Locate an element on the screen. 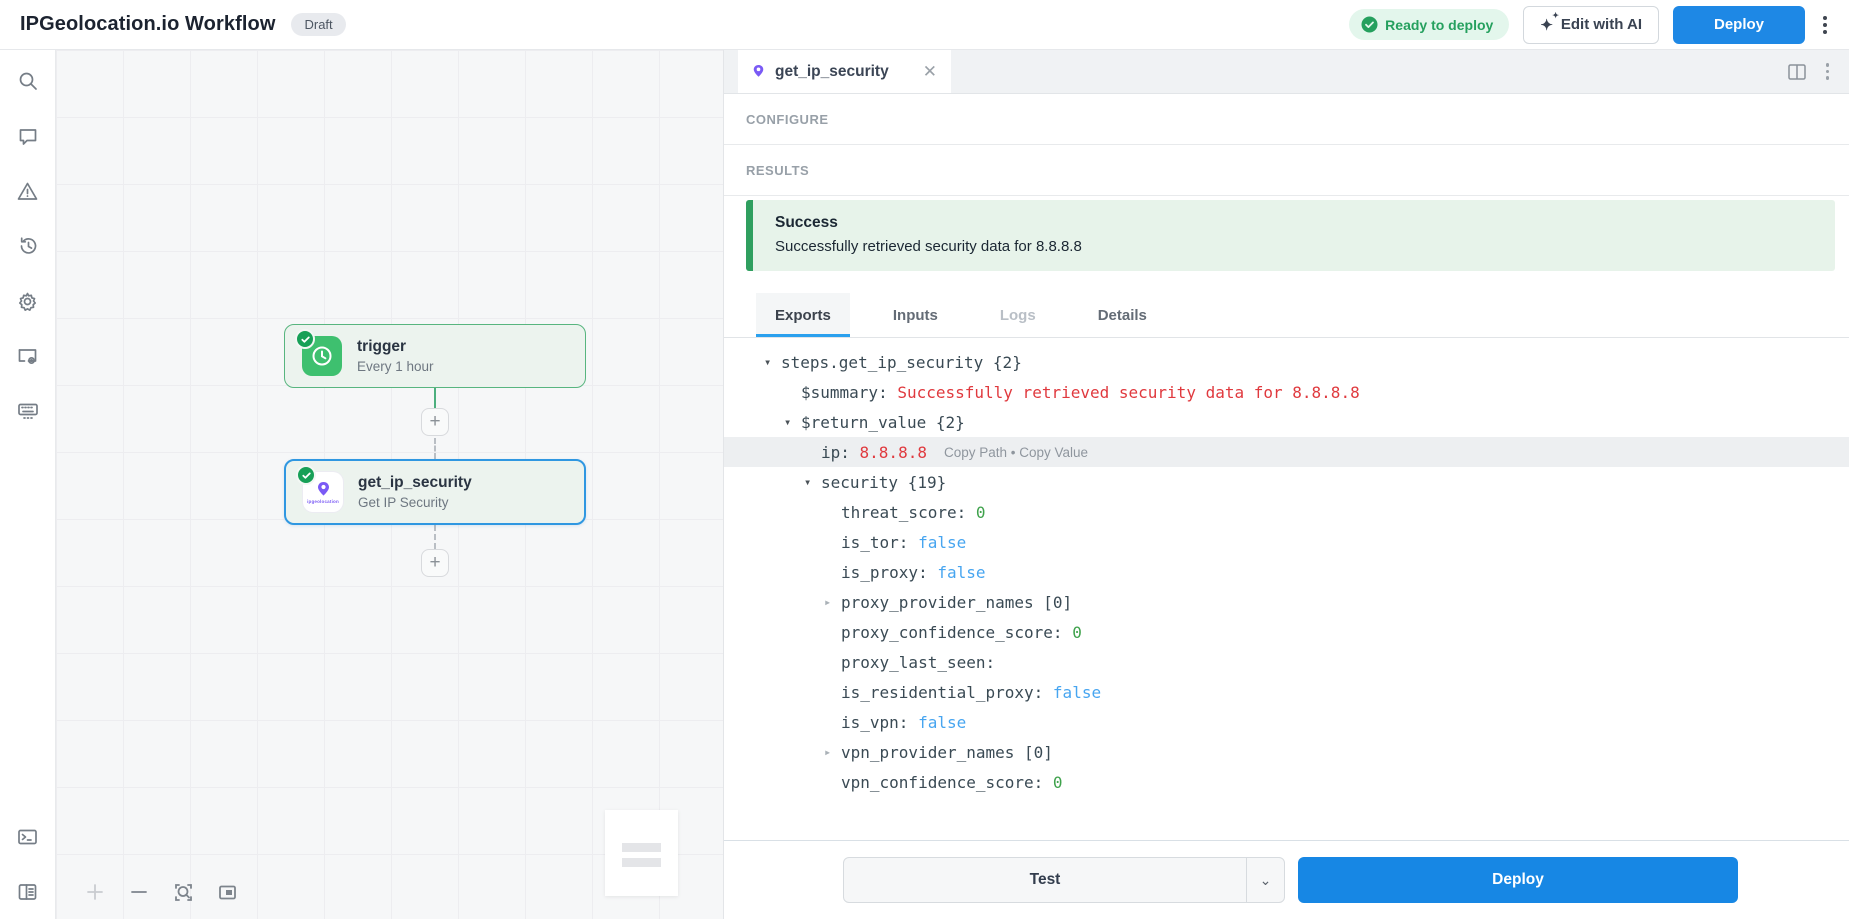 This screenshot has height=919, width=1849. more-options-icon is located at coordinates (1825, 25).